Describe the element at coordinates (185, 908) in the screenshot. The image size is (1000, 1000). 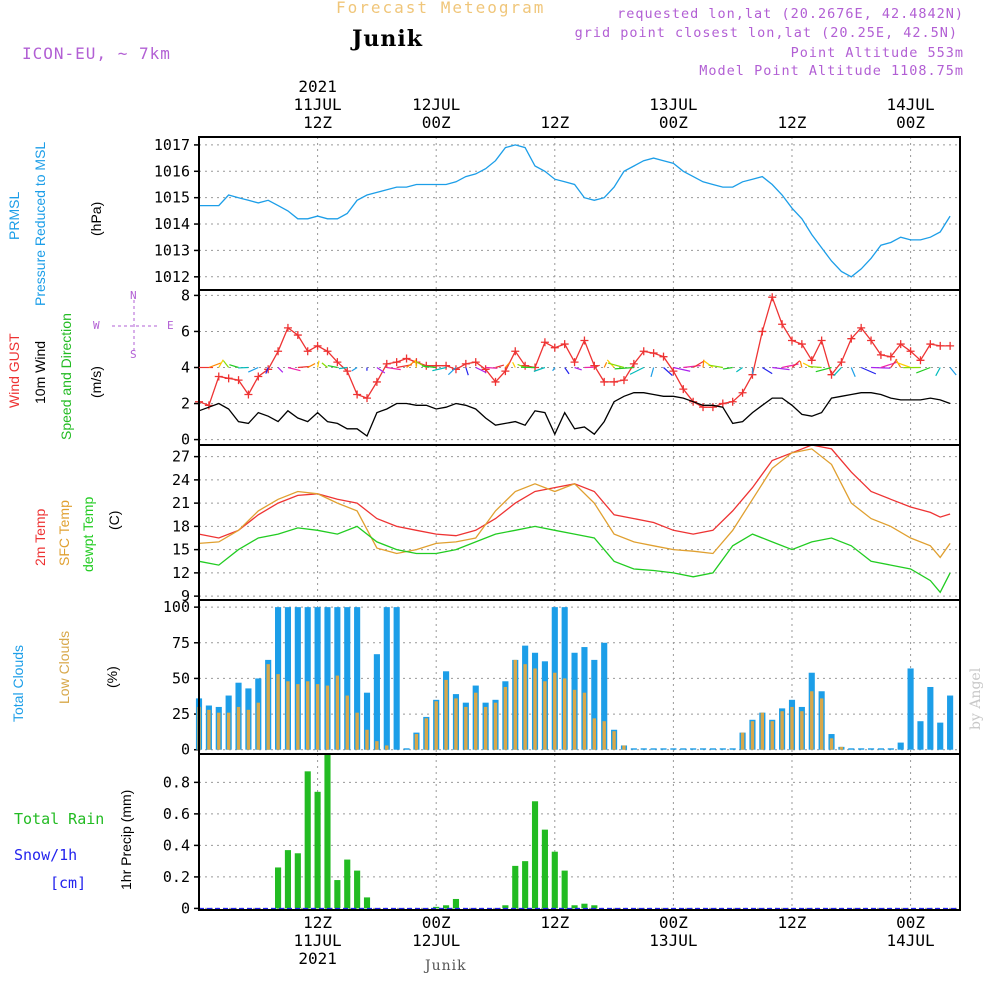
I see `y-tick-label: 0` at that location.